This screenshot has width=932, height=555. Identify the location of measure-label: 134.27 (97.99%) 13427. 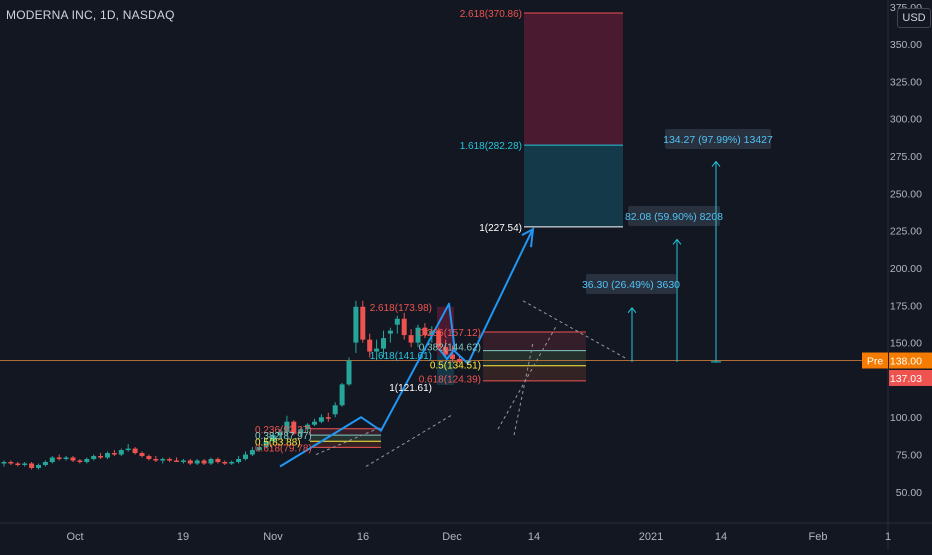
(718, 140).